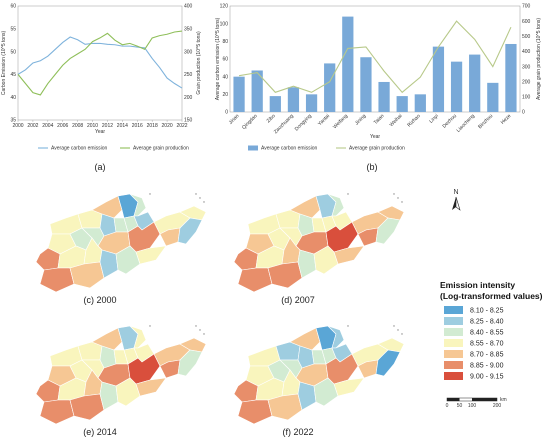  Describe the element at coordinates (375, 59) in the screenshot. I see `plot-frame-b` at that location.